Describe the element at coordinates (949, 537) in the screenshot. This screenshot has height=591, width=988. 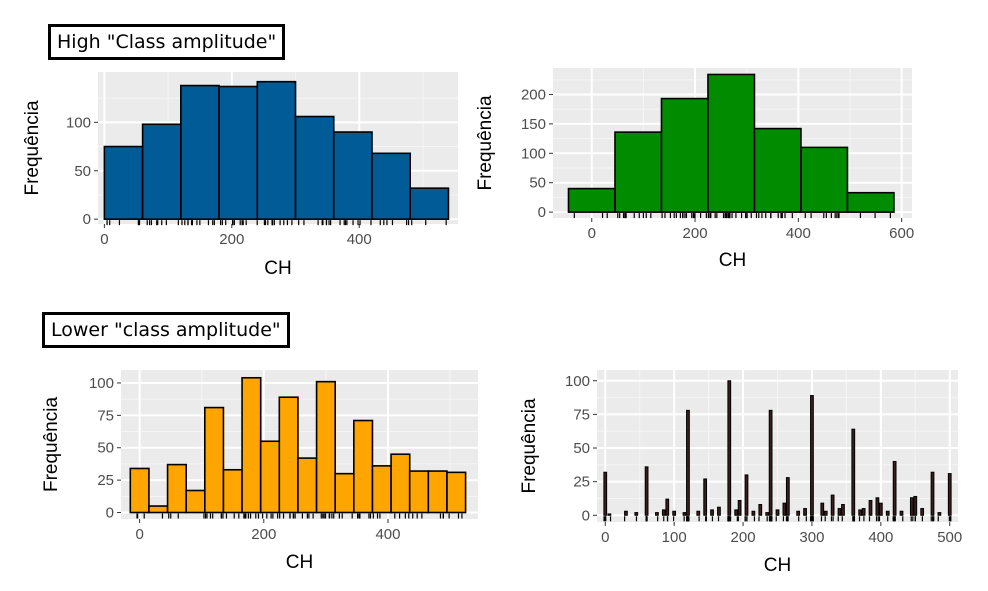
I see `x-tick-label: 500` at that location.